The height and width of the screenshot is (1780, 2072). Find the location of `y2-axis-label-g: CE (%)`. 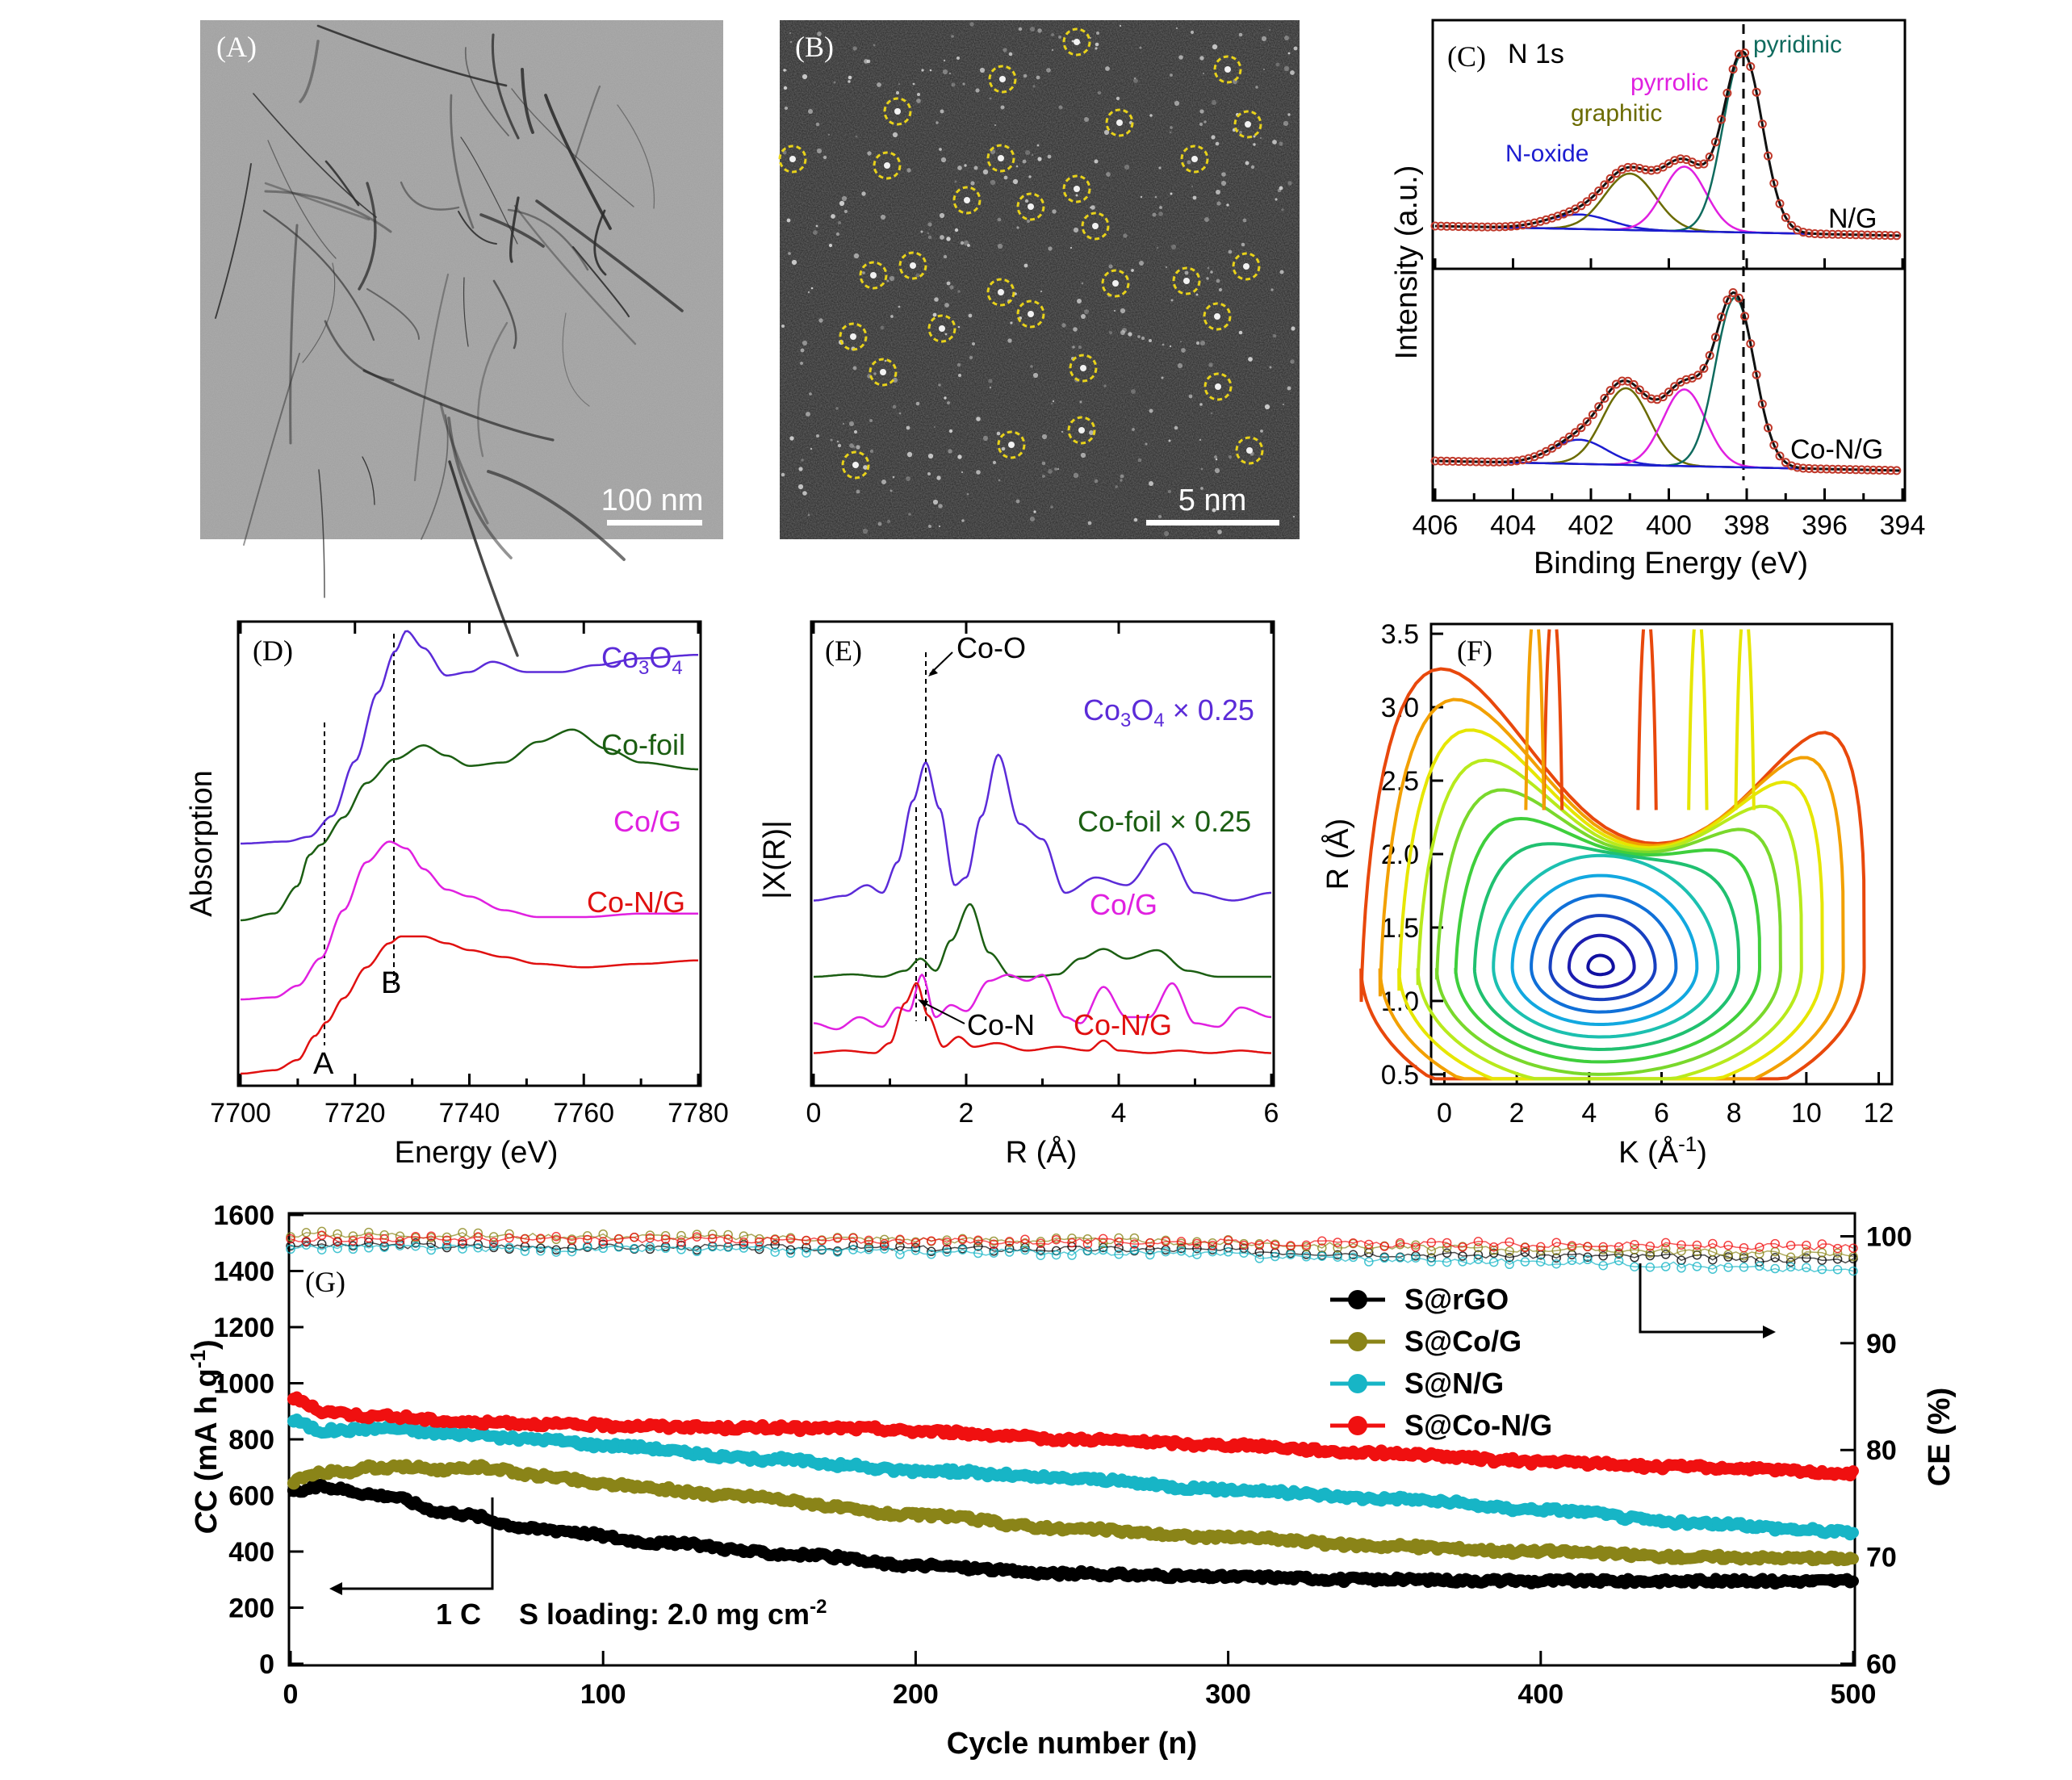

y2-axis-label-g: CE (%) is located at coordinates (1940, 1437).